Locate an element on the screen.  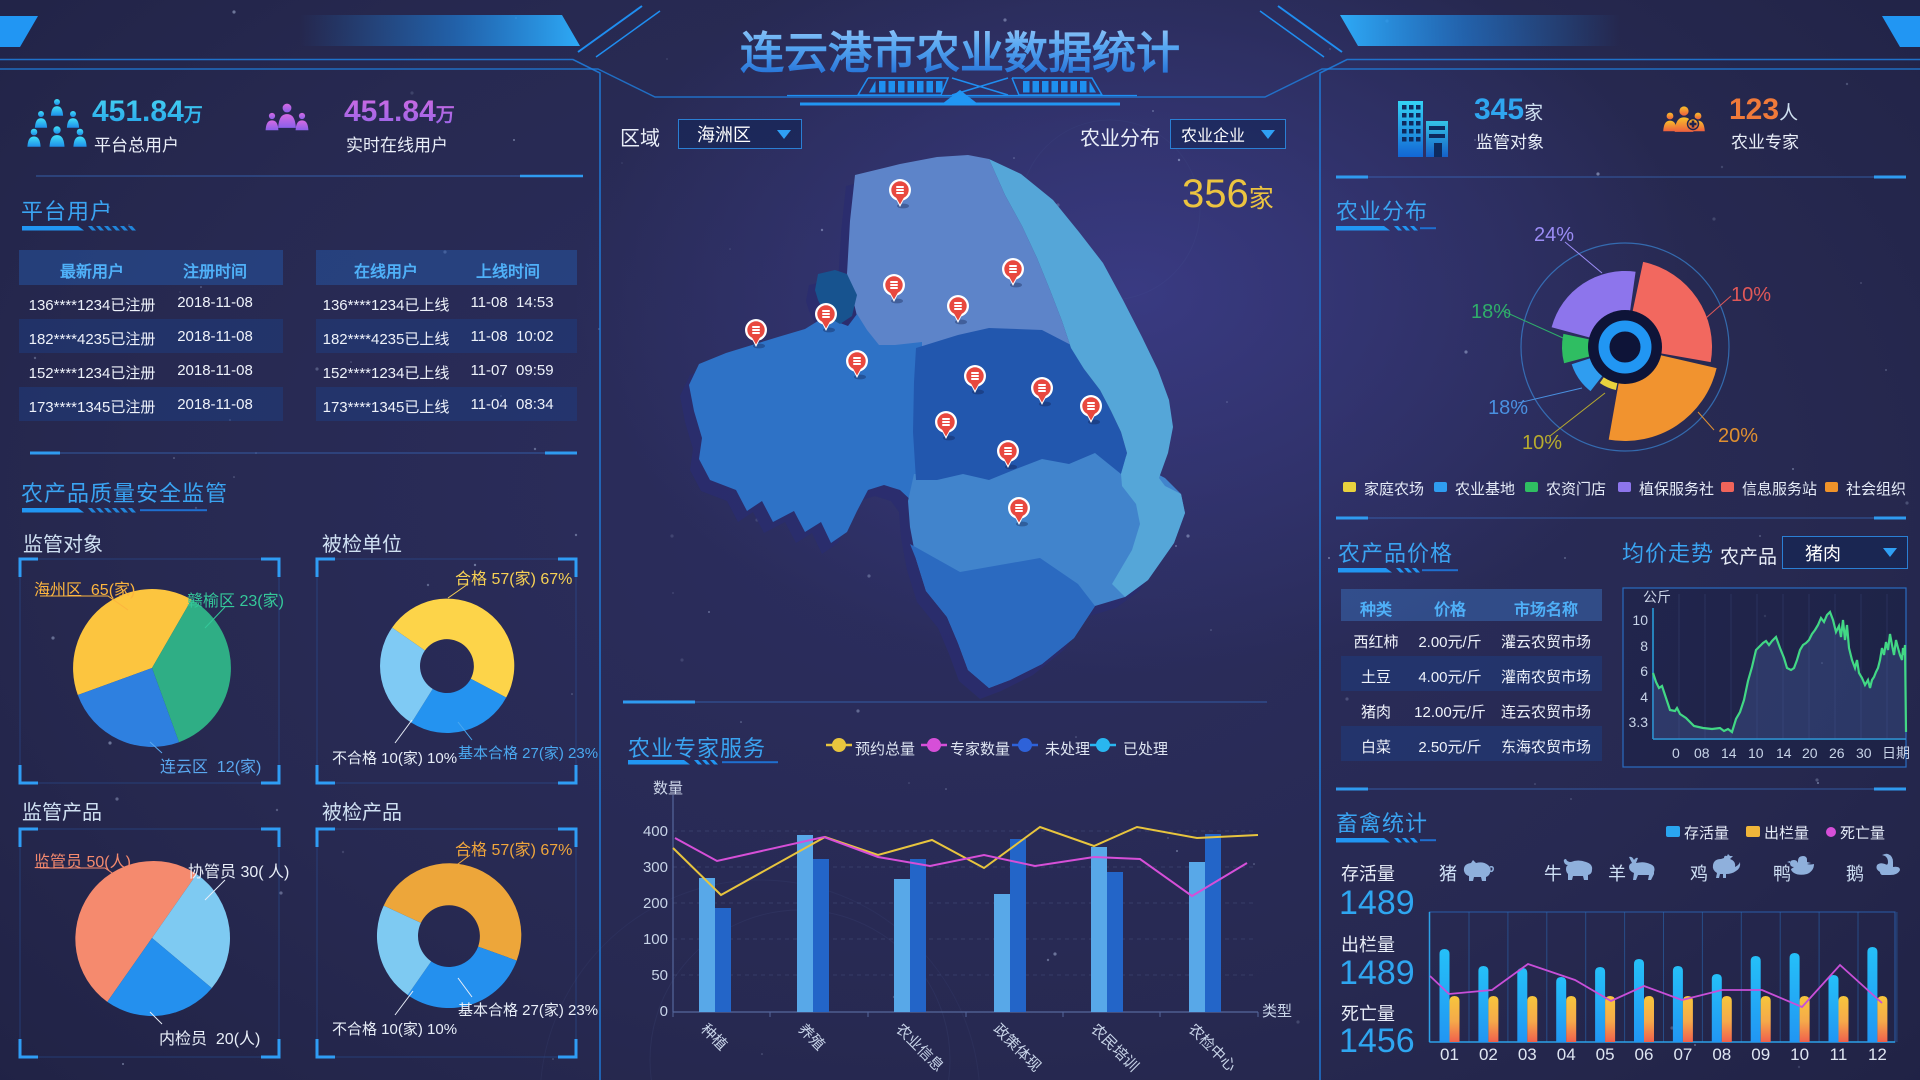
svg-text: 3.3 is located at coordinates (1639, 722).